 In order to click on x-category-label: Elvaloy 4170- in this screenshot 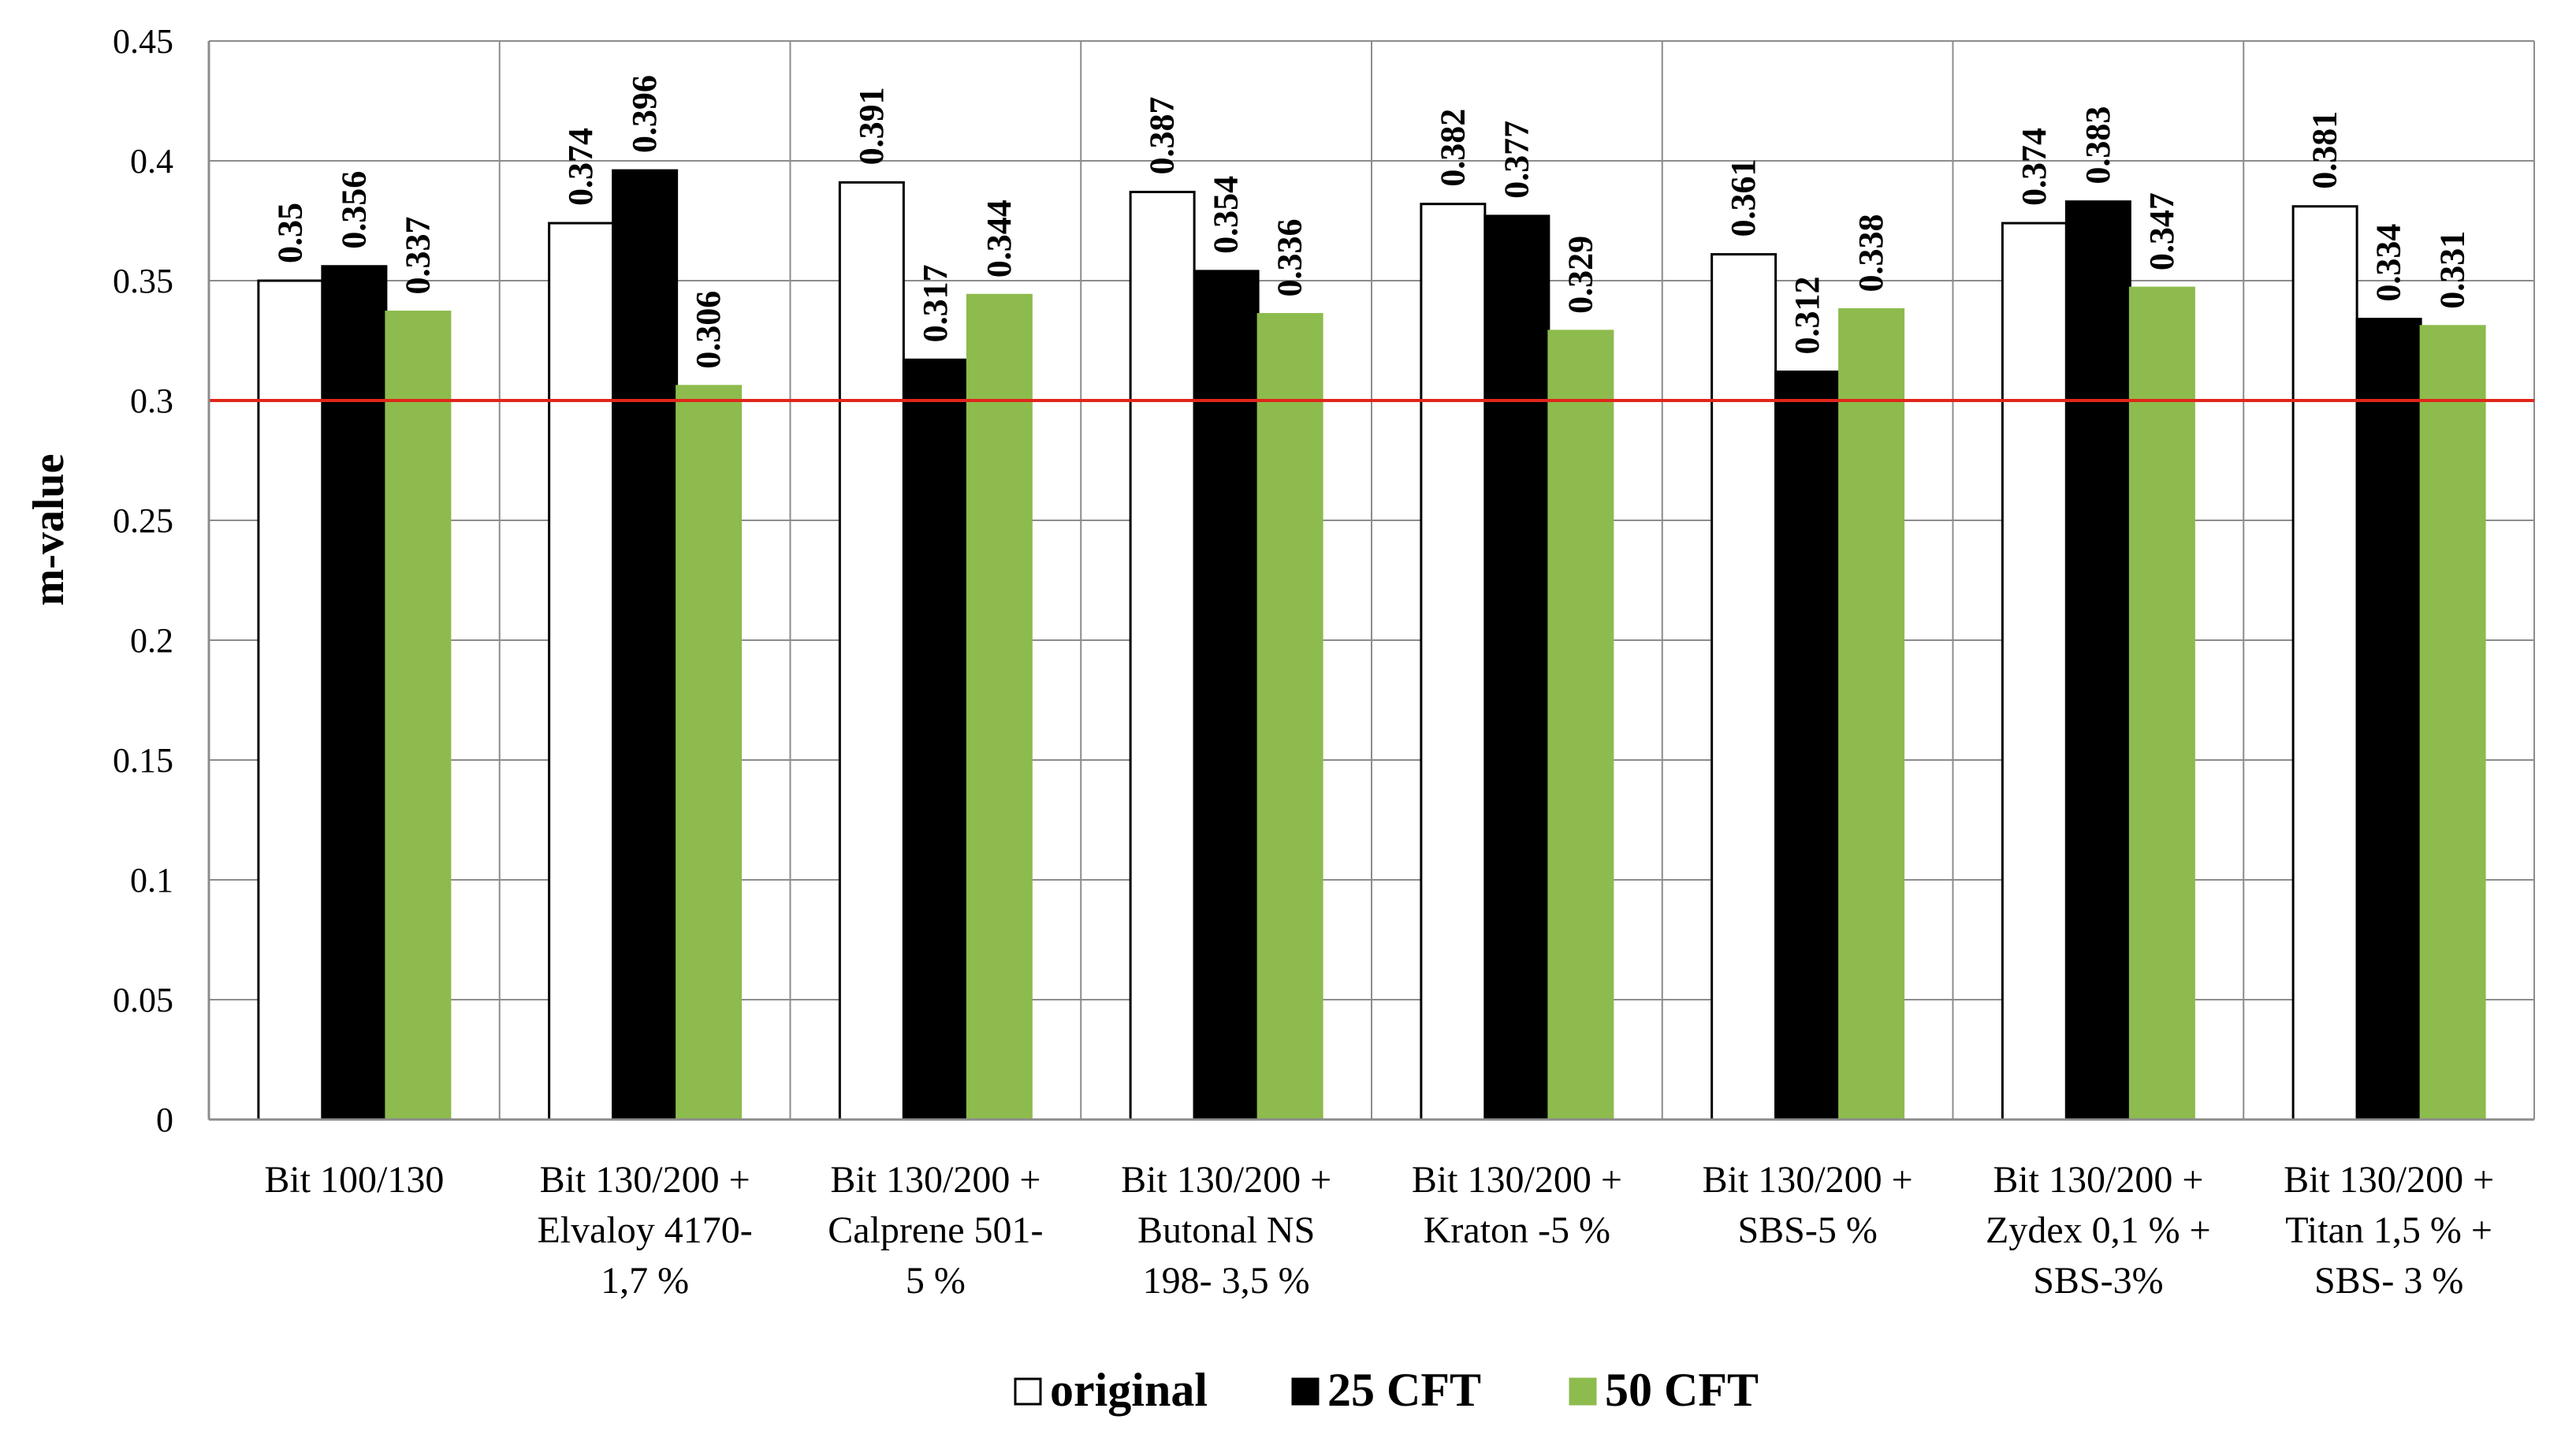, I will do `click(644, 1230)`.